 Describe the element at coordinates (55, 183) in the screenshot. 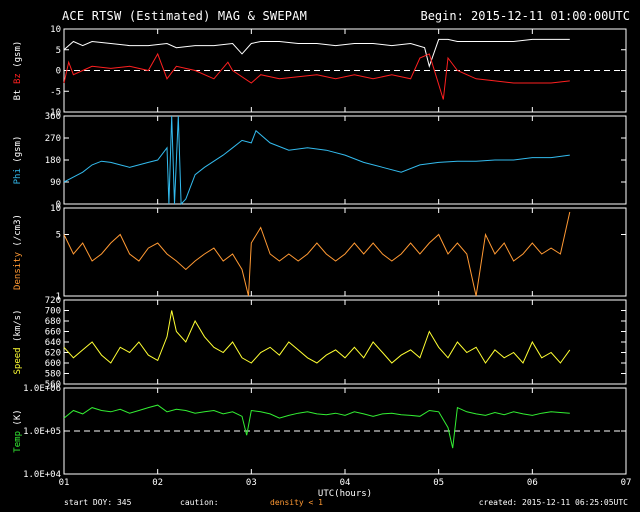

I see `y-tick-label: 90` at that location.